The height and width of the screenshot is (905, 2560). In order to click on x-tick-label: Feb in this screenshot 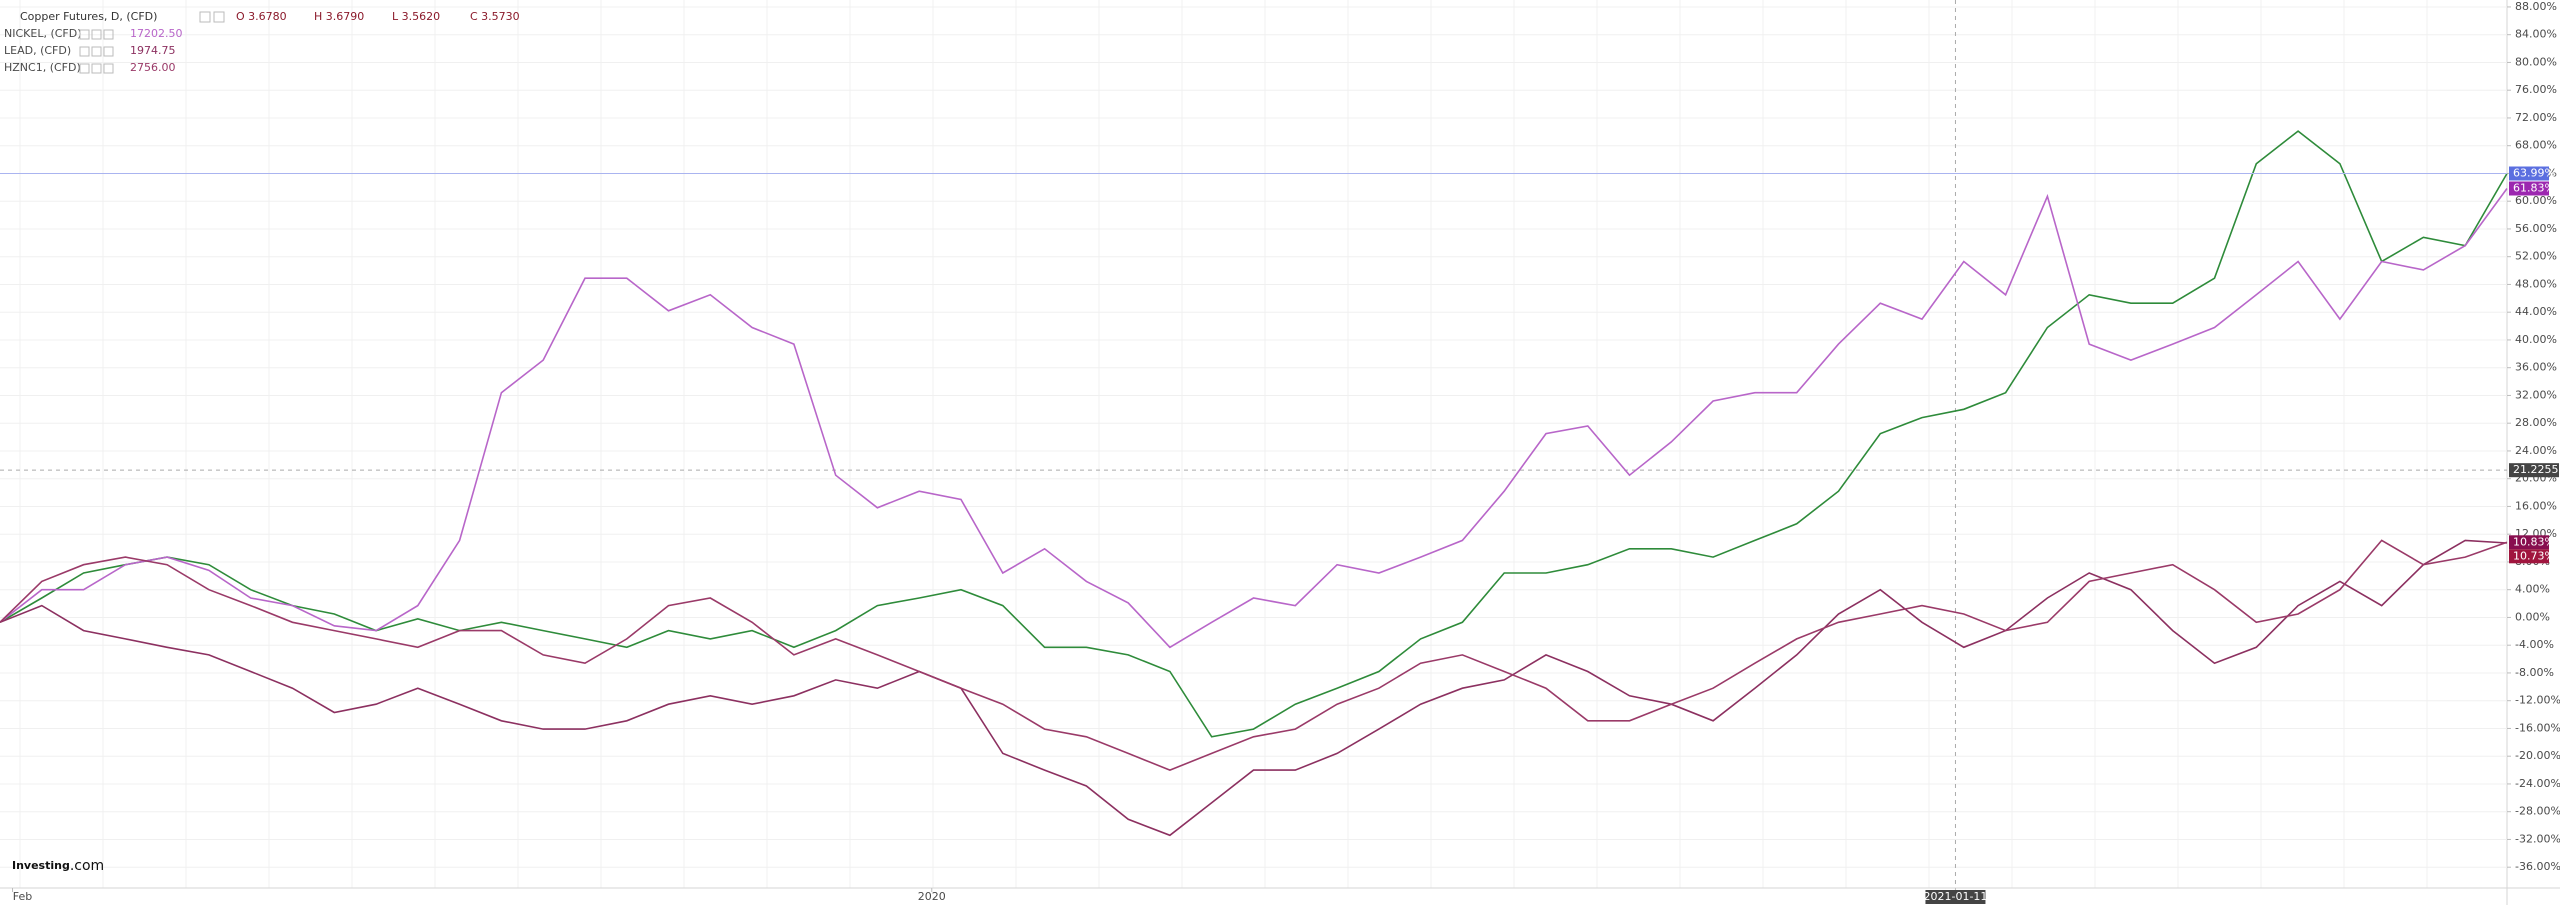, I will do `click(22, 896)`.